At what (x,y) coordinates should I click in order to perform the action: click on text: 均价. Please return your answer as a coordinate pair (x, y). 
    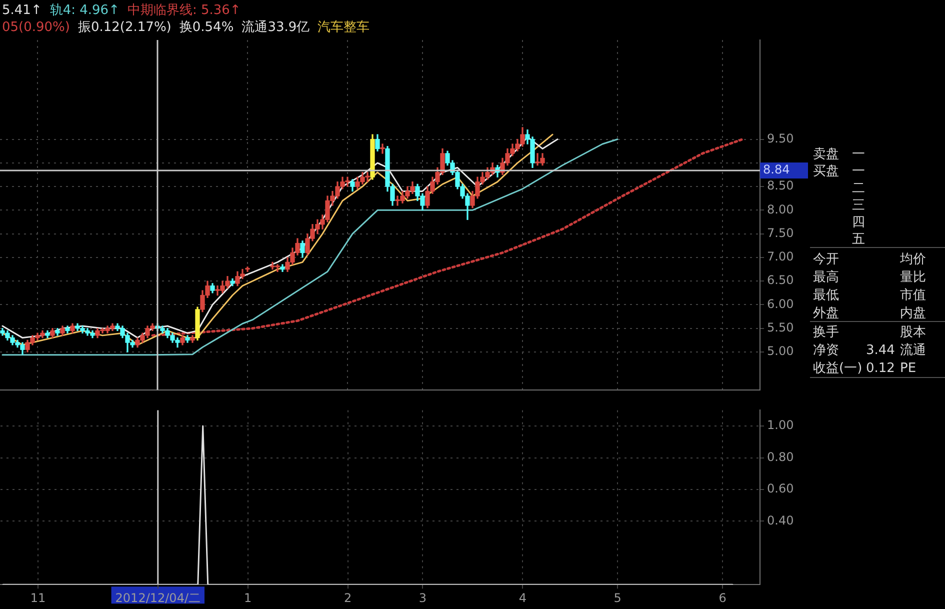
    Looking at the image, I should click on (913, 260).